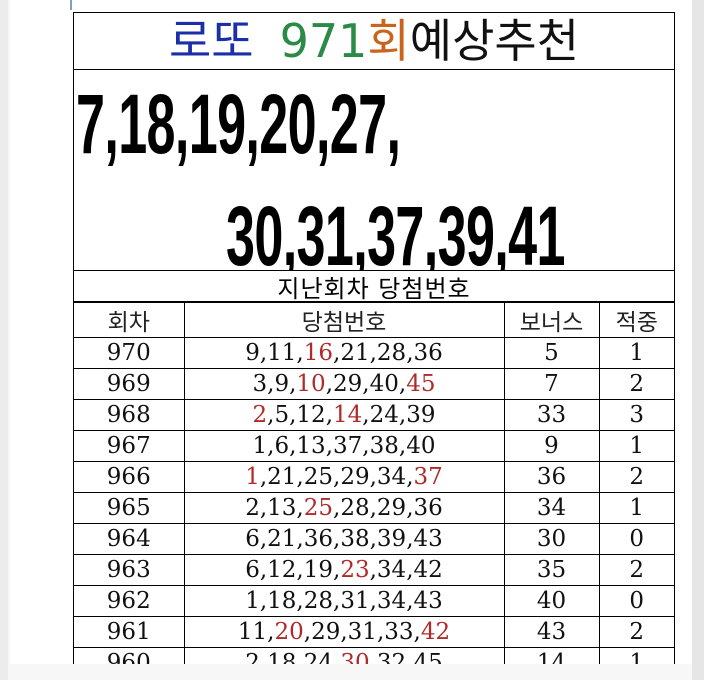  I want to click on winning-numbers-cell: 2,18,24,30,32,45, so click(344, 655).